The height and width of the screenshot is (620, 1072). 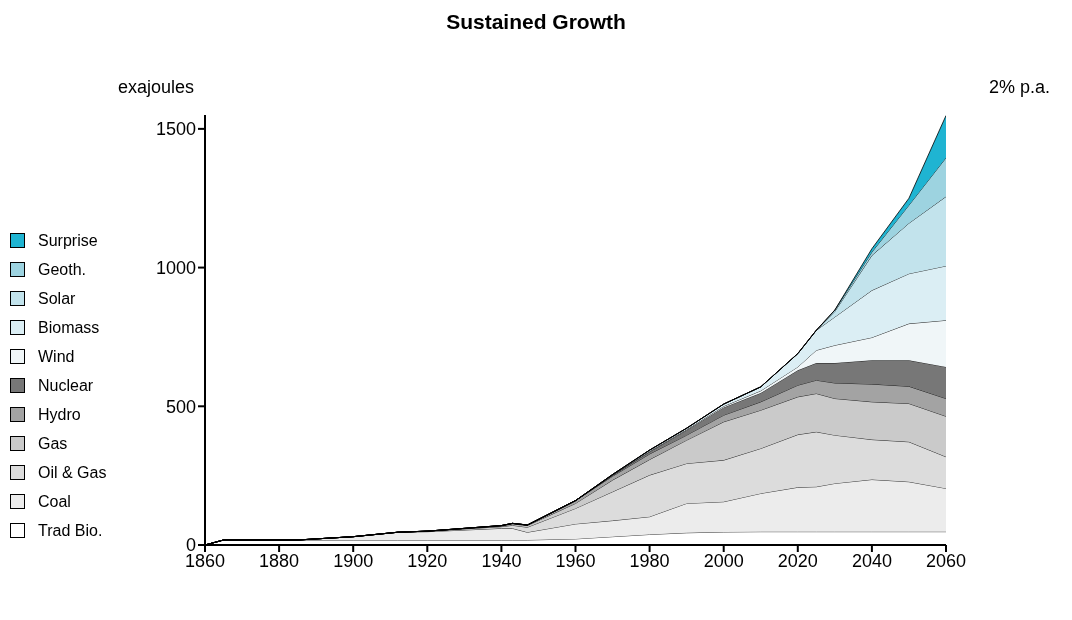 What do you see at coordinates (180, 406) in the screenshot?
I see `y-tick-label: 500` at bounding box center [180, 406].